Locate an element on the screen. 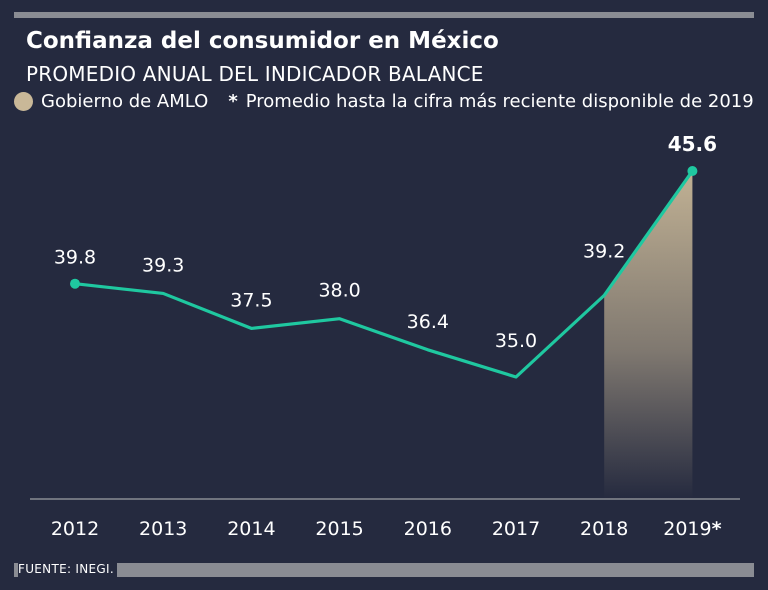  top-rule is located at coordinates (384, 15).